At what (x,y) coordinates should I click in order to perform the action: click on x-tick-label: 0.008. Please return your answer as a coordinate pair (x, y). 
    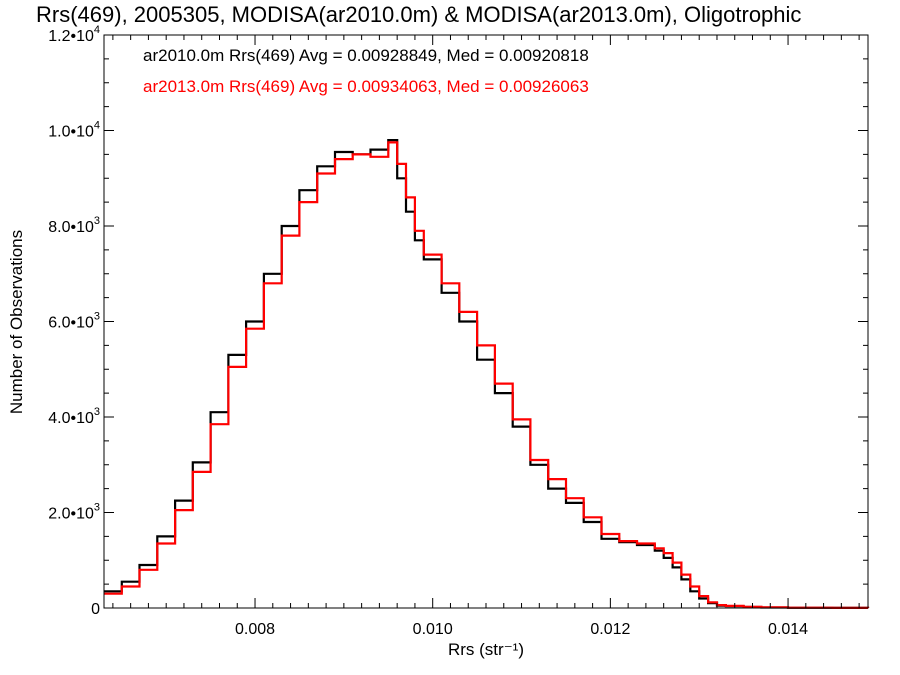
    Looking at the image, I should click on (255, 629).